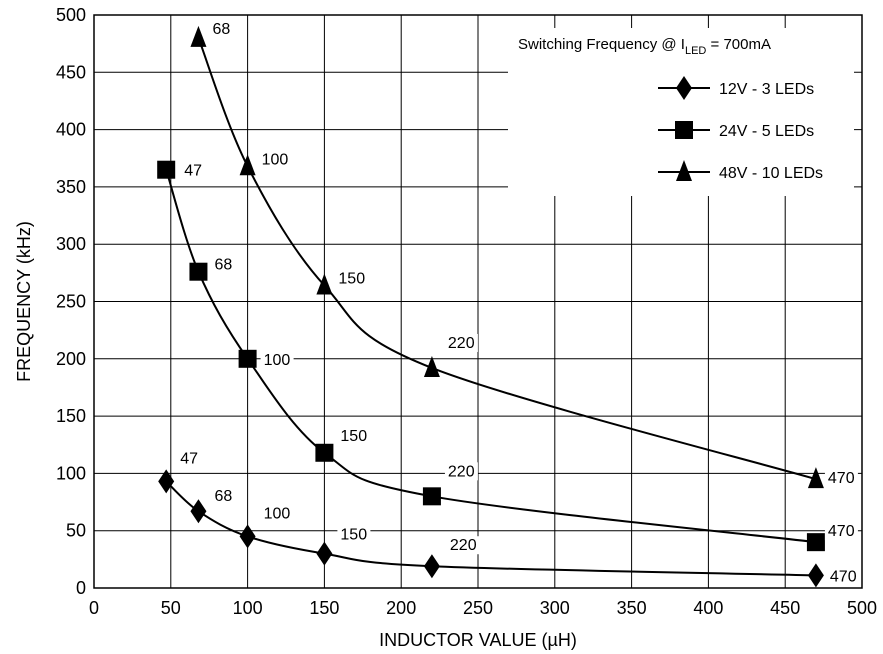 The image size is (883, 654). What do you see at coordinates (71, 416) in the screenshot?
I see `y-tick-label: 150` at bounding box center [71, 416].